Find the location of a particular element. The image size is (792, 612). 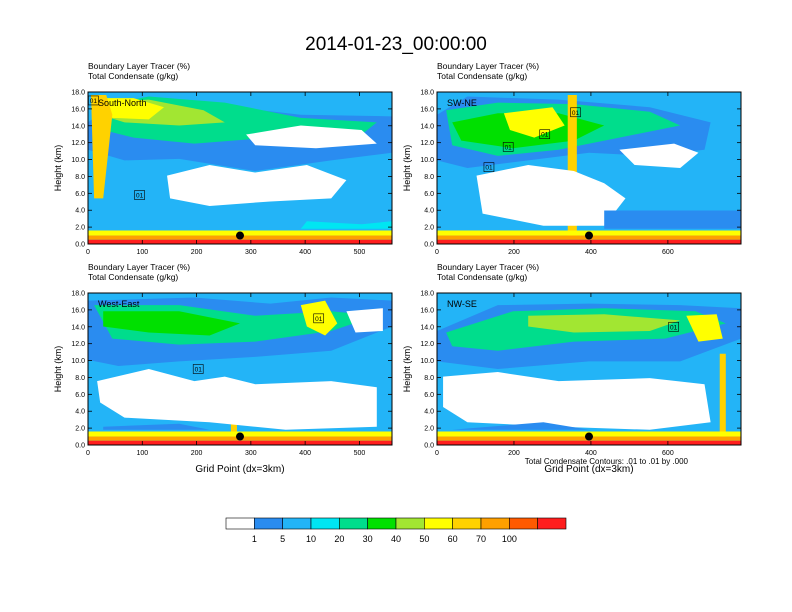

panel-label: SW-NE is located at coordinates (462, 103).